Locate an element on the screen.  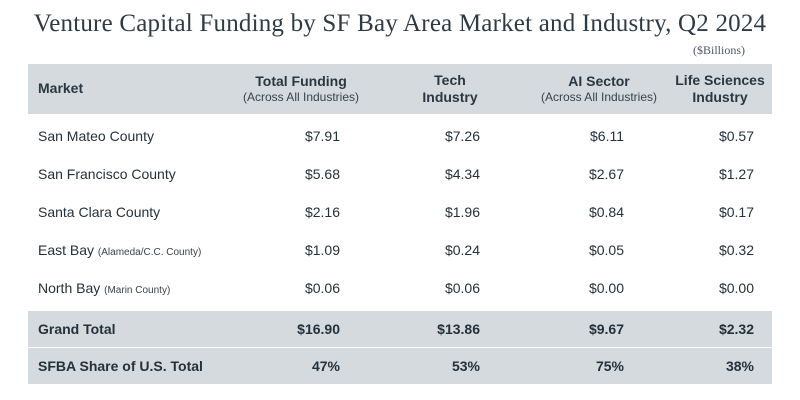
market-name: North Bay is located at coordinates (69, 288).